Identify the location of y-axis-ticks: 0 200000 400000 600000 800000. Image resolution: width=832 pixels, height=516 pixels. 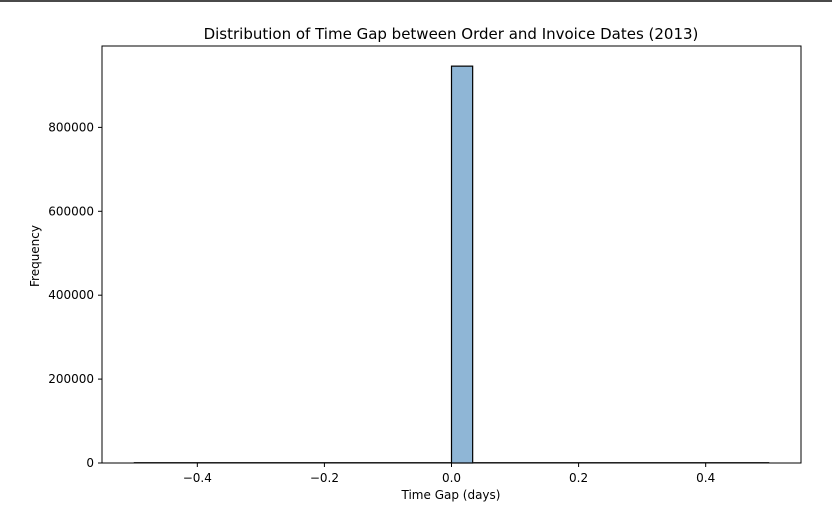
(75, 295).